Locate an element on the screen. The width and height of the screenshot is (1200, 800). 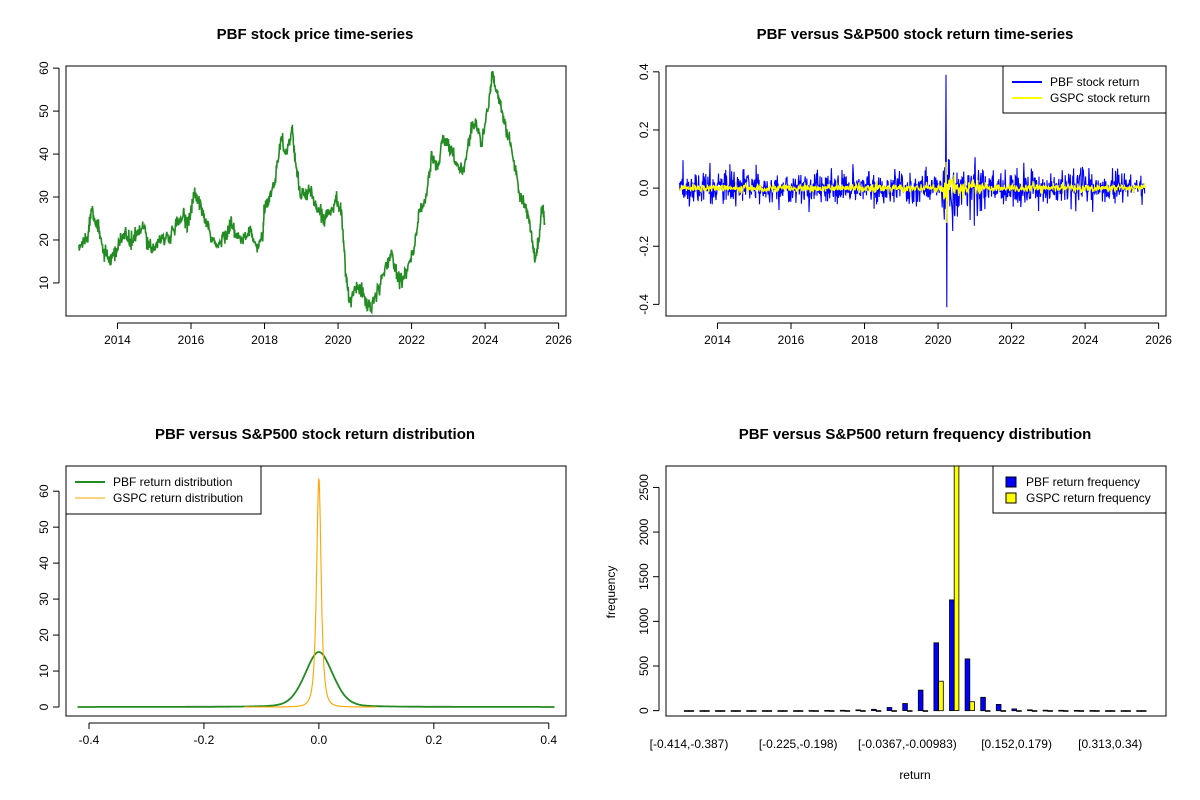
x-tick-label: 2026 is located at coordinates (1158, 340).